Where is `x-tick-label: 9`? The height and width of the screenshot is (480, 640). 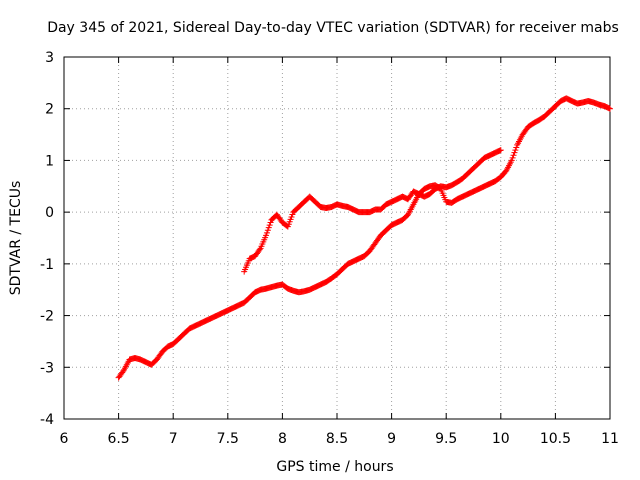
x-tick-label: 9 is located at coordinates (391, 439).